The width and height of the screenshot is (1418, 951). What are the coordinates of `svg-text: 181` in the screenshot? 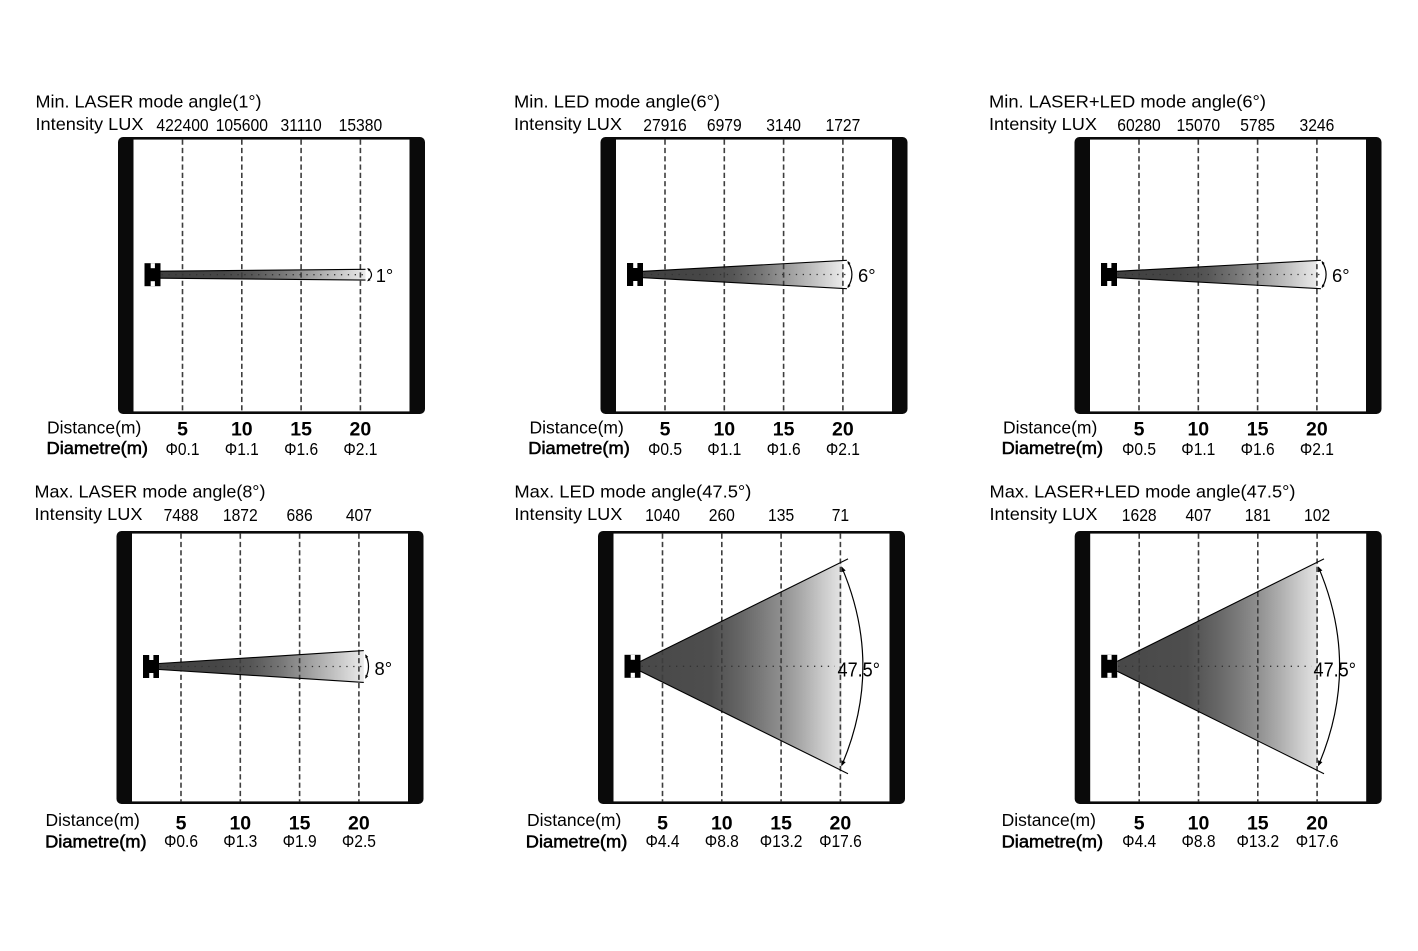 It's located at (1258, 515).